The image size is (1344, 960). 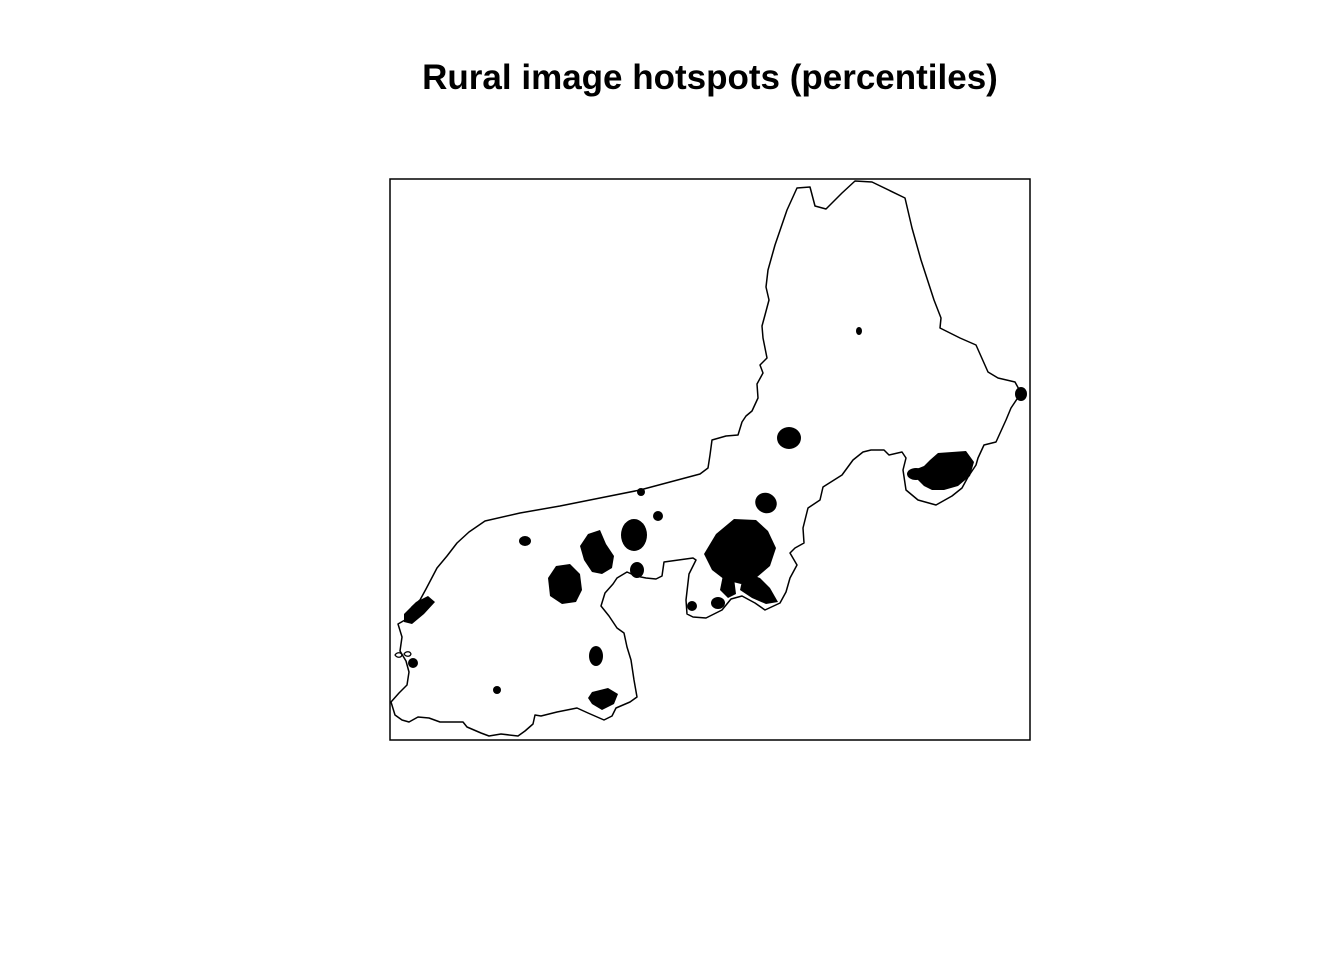 I want to click on map-title: Rural image hotspots (percentiles), so click(x=710, y=77).